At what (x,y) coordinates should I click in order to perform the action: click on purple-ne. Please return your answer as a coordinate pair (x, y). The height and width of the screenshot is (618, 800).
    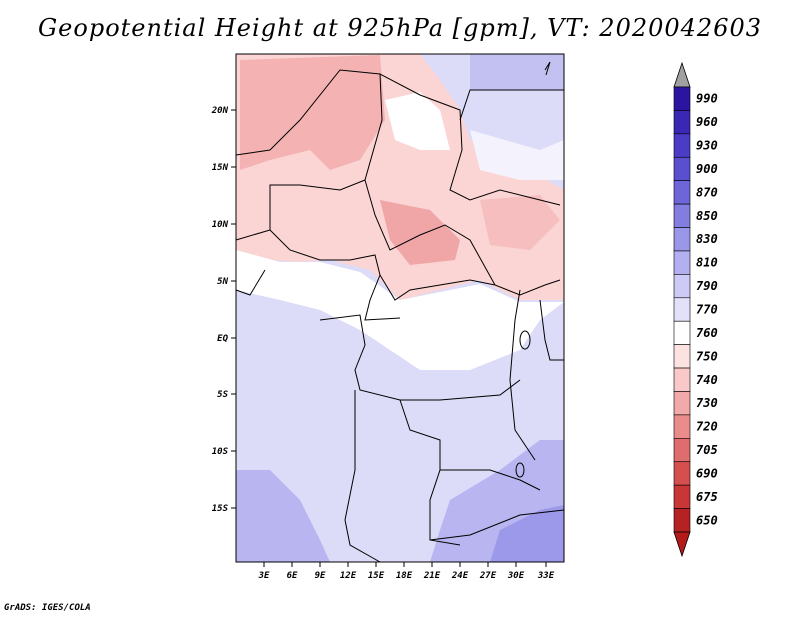
    Looking at the image, I should click on (517, 72).